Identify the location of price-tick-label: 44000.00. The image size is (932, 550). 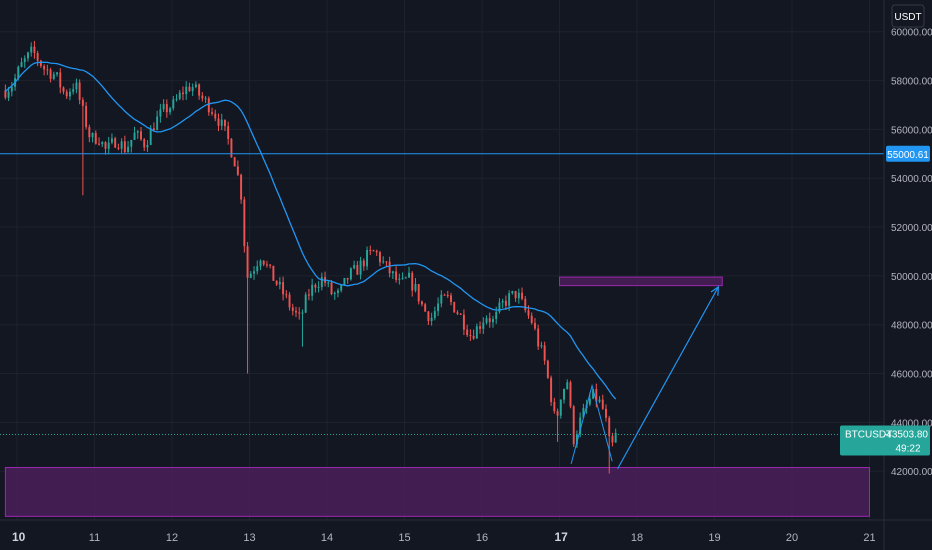
(911, 423).